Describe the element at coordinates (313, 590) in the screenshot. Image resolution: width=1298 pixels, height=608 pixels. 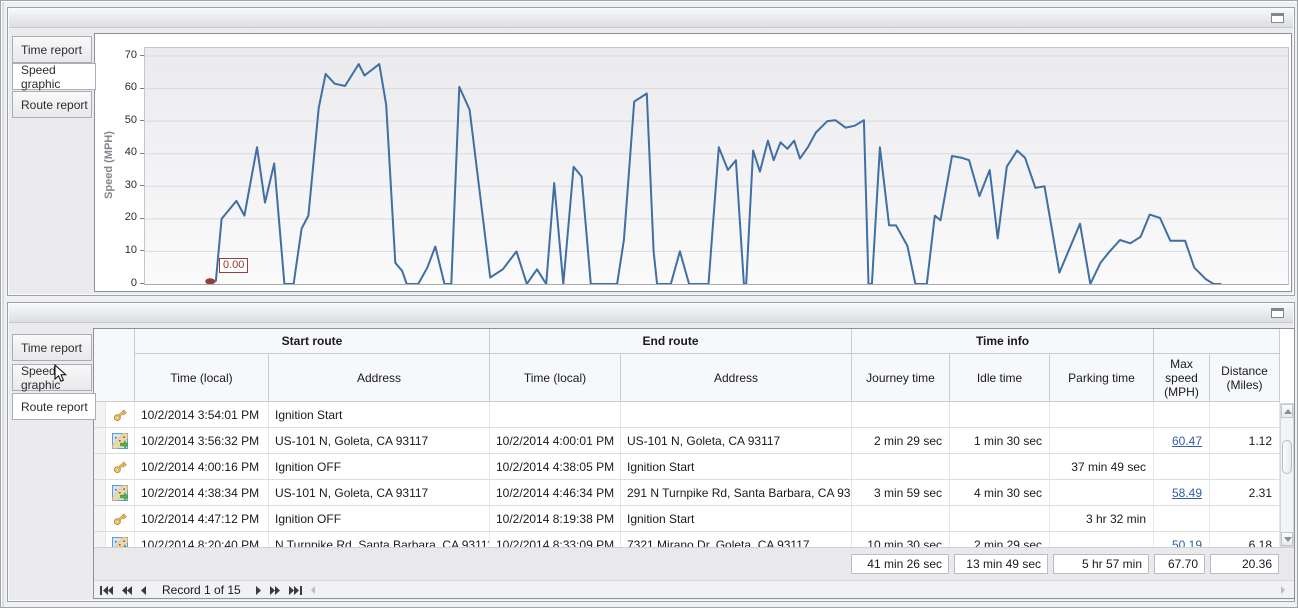
I see `hscroll-left-icon` at that location.